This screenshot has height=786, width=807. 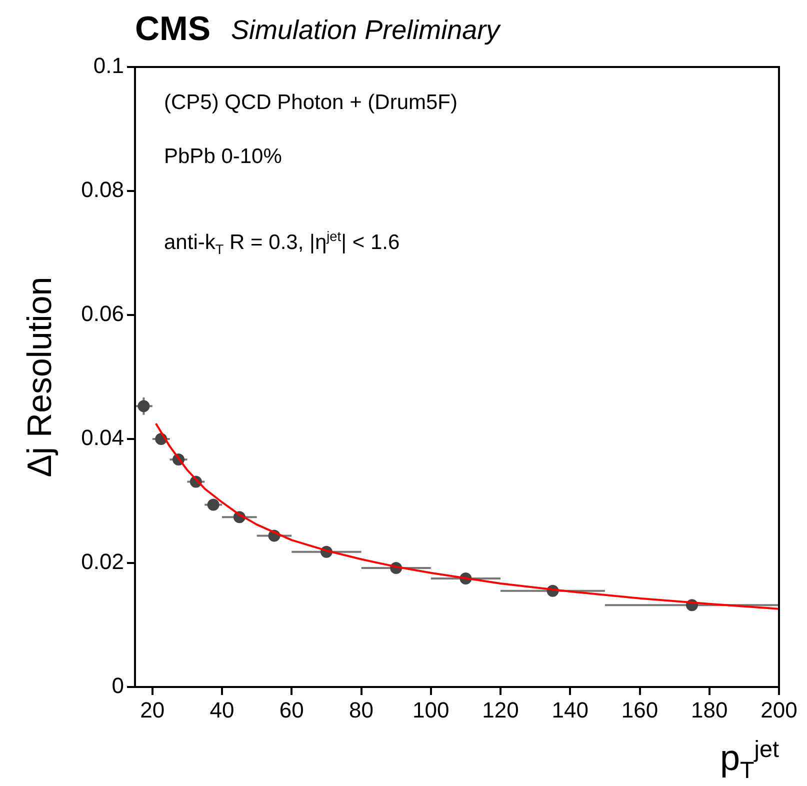 What do you see at coordinates (108, 65) in the screenshot?
I see `y-tick-label: 0.1` at bounding box center [108, 65].